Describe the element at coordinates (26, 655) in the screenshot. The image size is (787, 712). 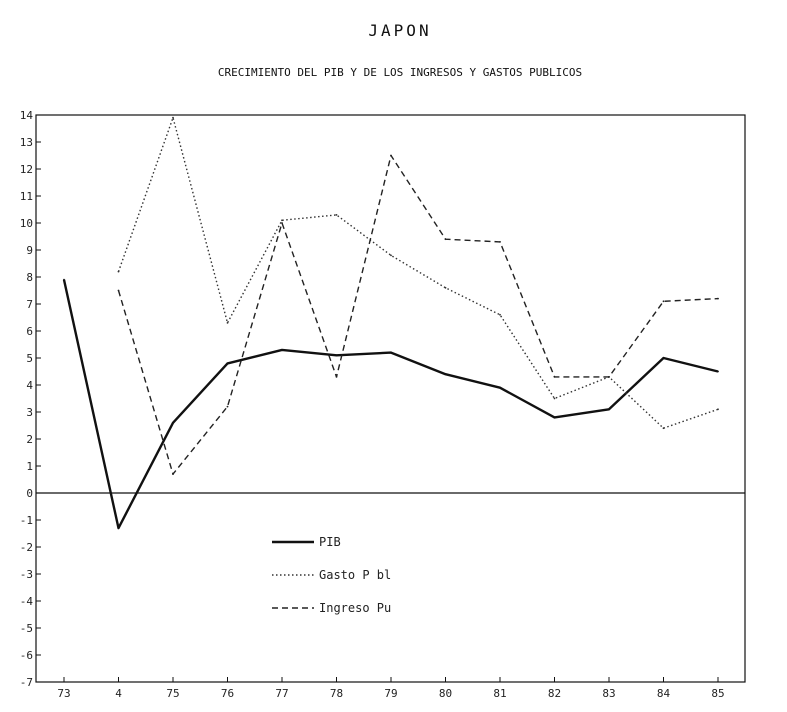
I see `y-tick-label: -6` at that location.